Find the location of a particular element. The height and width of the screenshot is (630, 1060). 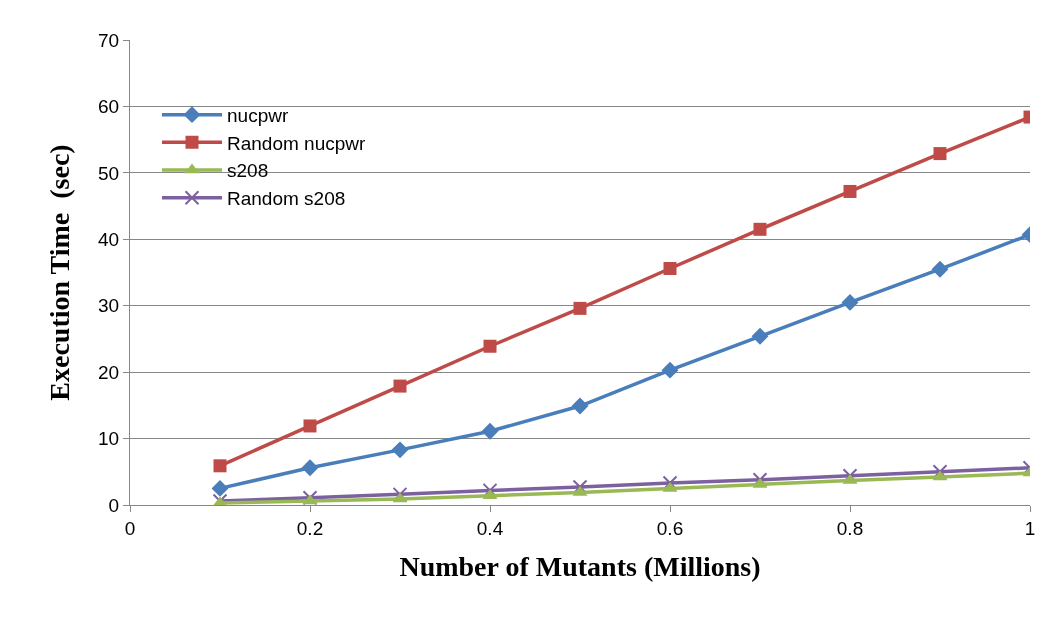

legend-label: Random s208 is located at coordinates (286, 199).